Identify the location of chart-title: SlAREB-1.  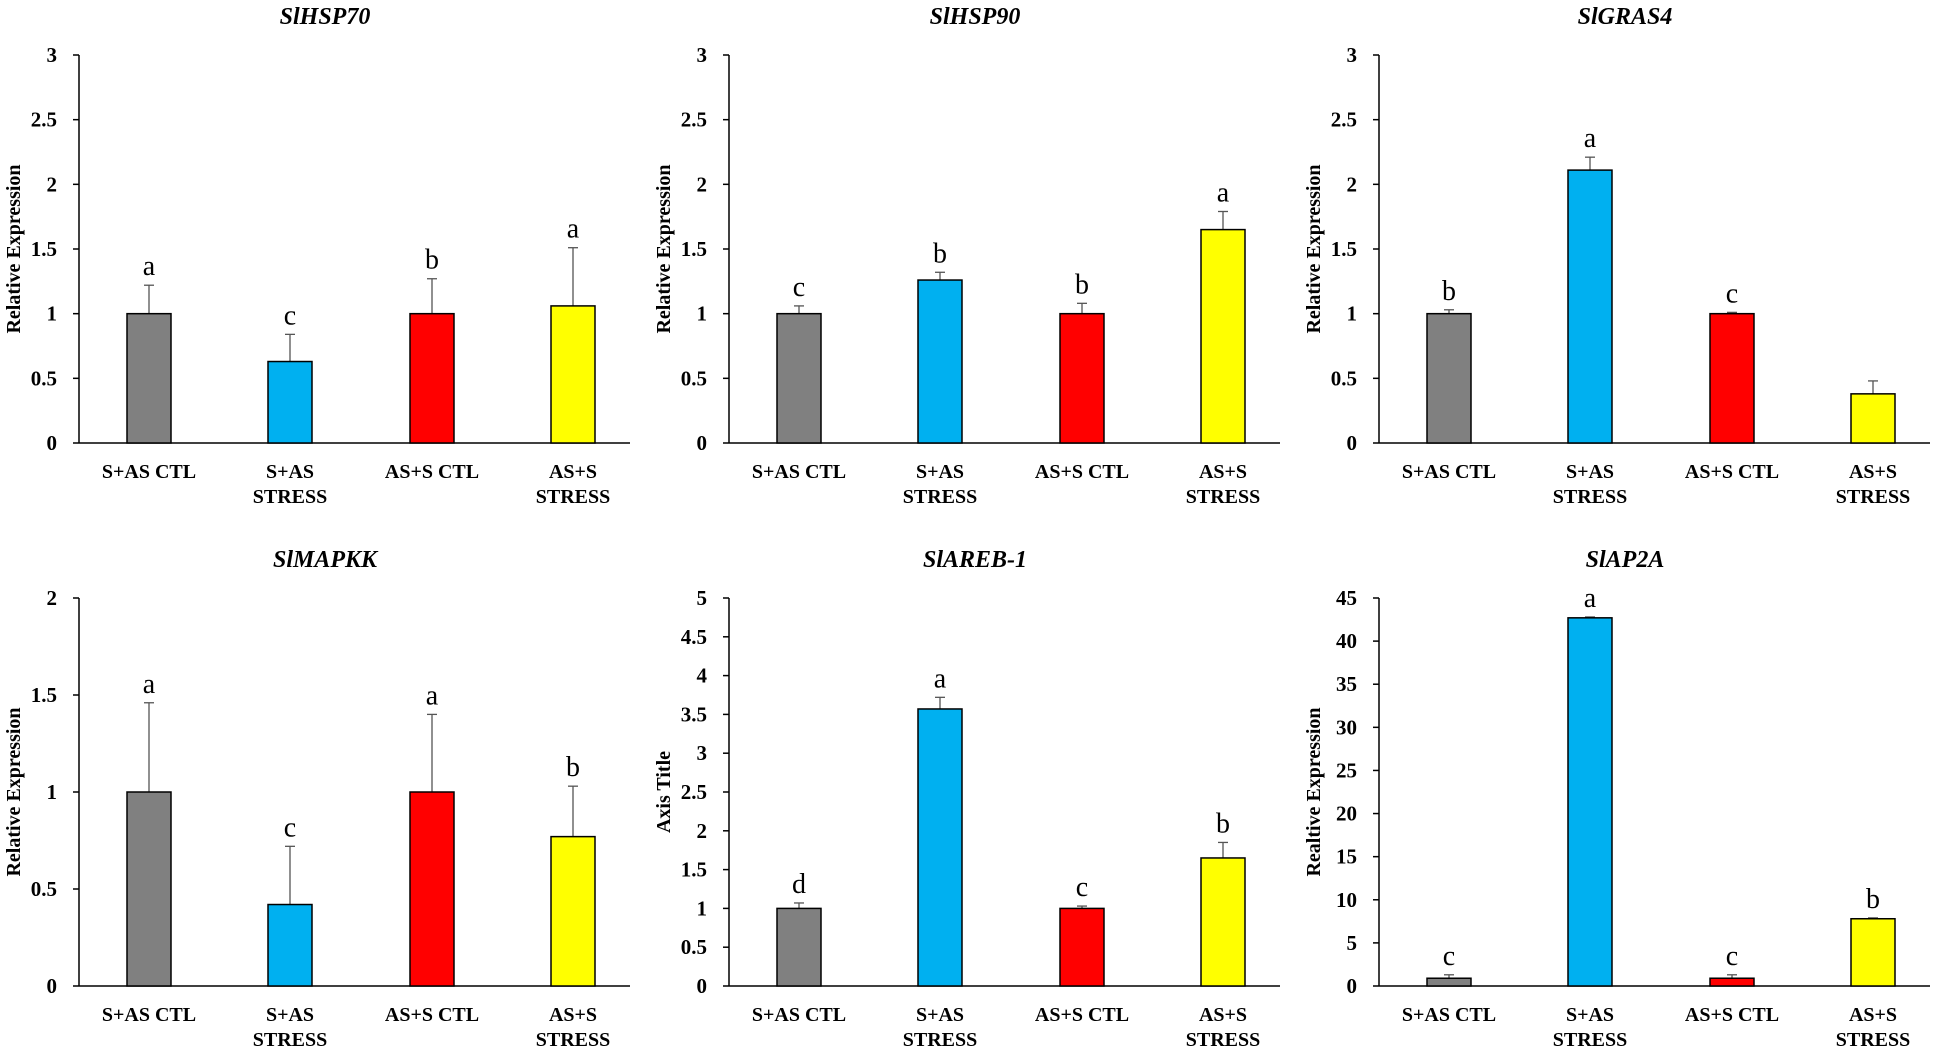
(975, 560).